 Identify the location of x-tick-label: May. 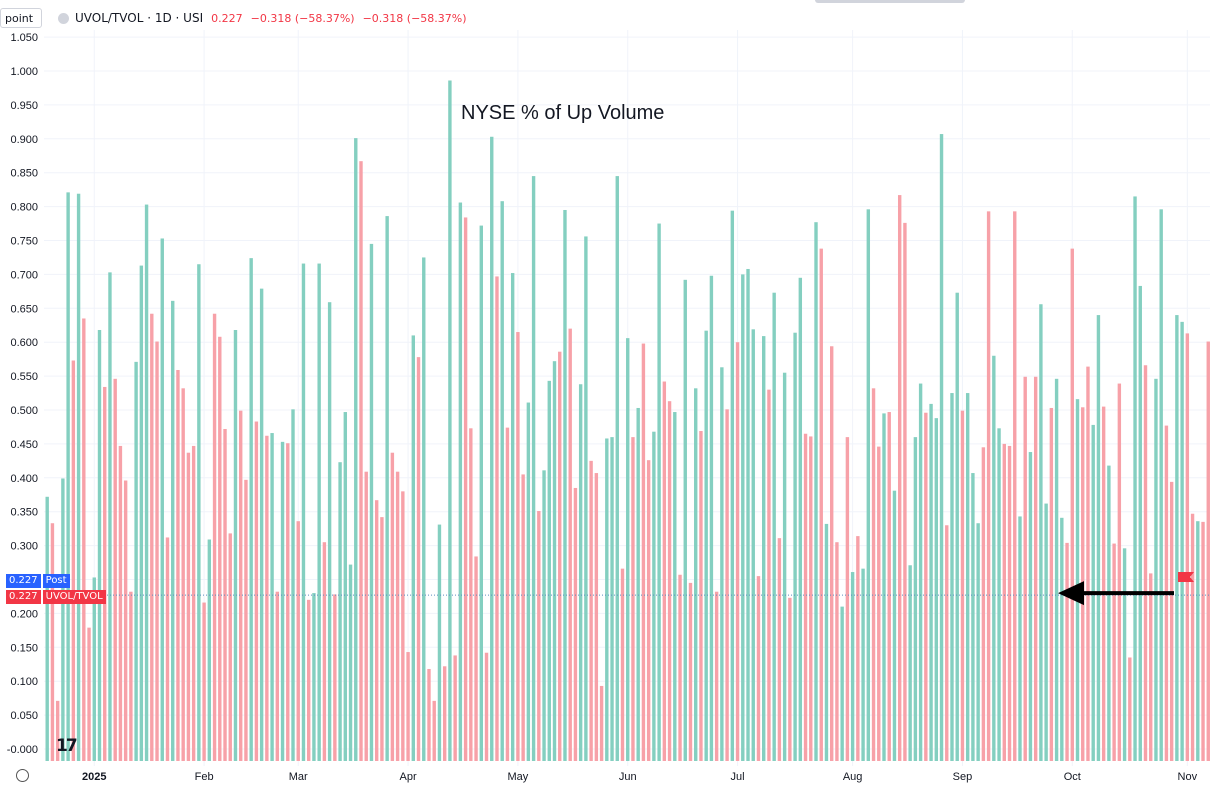
(518, 777).